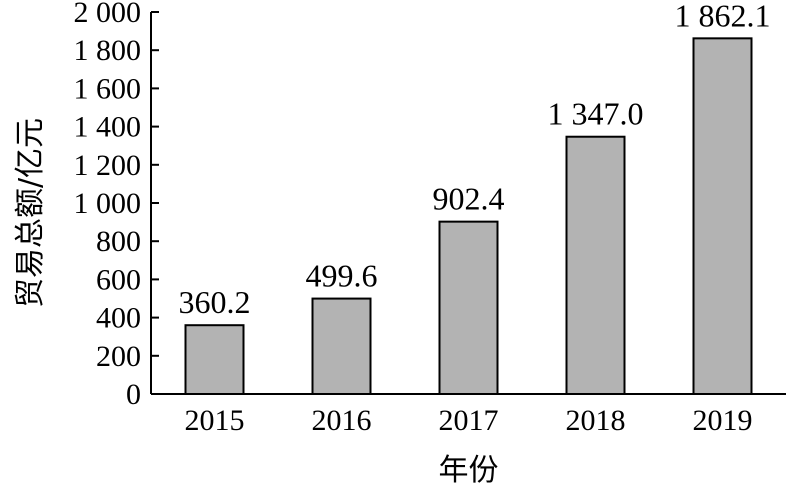  Describe the element at coordinates (723, 16) in the screenshot. I see `data-label-2019: 1 862.1` at that location.